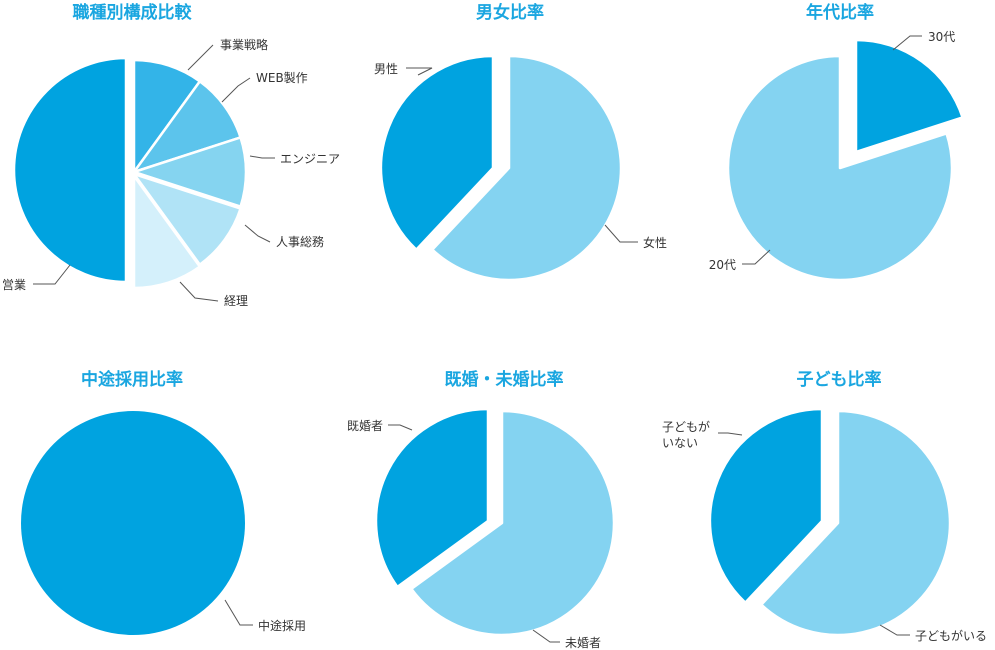  What do you see at coordinates (236, 301) in the screenshot?
I see `slice-label: 経理` at bounding box center [236, 301].